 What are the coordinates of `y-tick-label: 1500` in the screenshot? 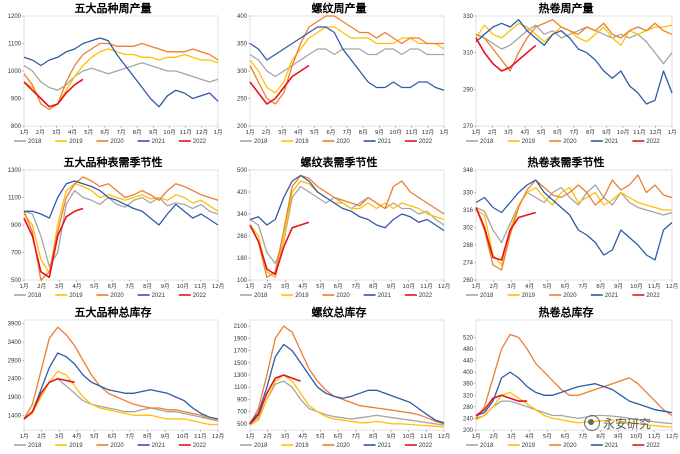 It's located at (241, 364).